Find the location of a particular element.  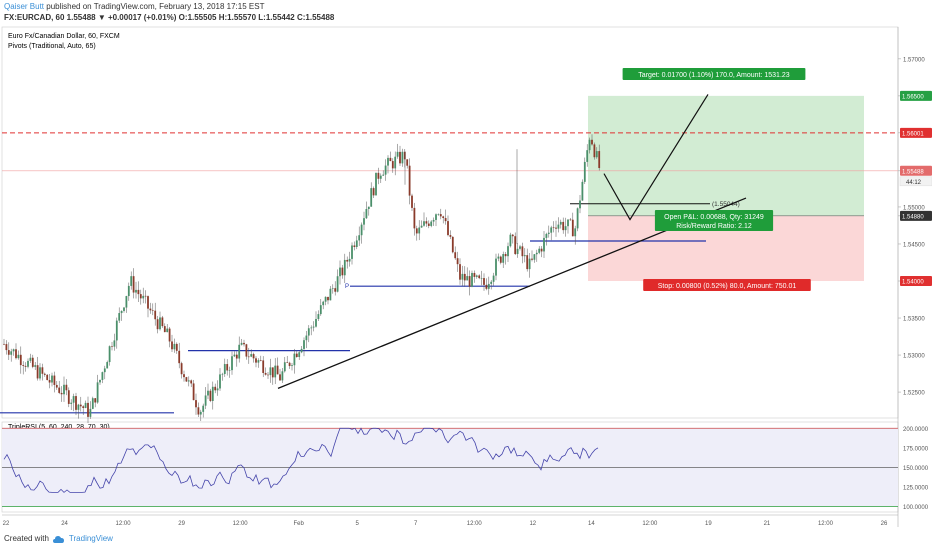

countdown-label: 44:12 is located at coordinates (914, 183).